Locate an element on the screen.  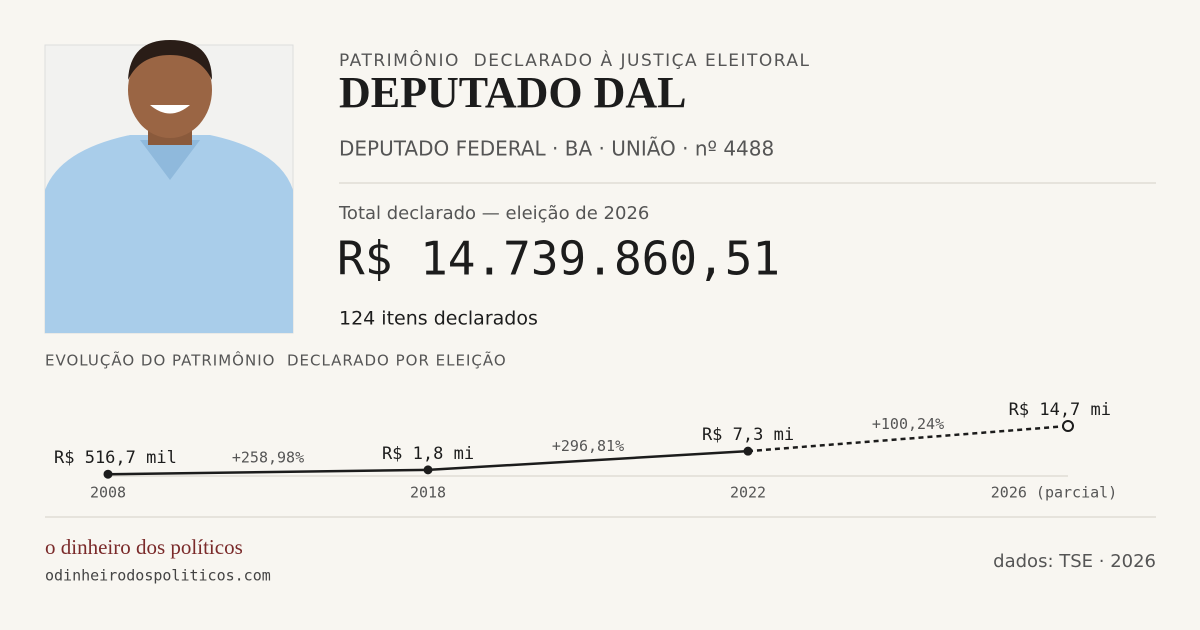
hair is located at coordinates (170, 60).